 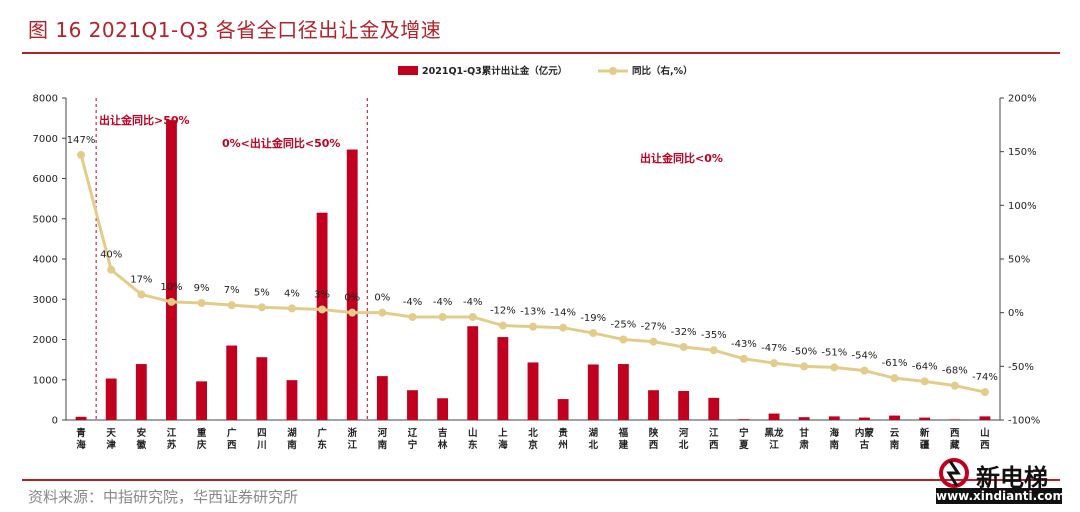 I want to click on category-label: 肃, so click(x=804, y=445).